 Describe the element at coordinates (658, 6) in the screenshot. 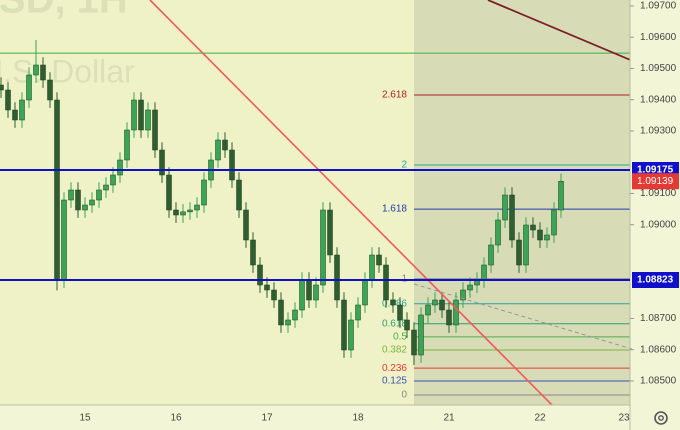

I see `y-tick-label: 1.09700` at that location.